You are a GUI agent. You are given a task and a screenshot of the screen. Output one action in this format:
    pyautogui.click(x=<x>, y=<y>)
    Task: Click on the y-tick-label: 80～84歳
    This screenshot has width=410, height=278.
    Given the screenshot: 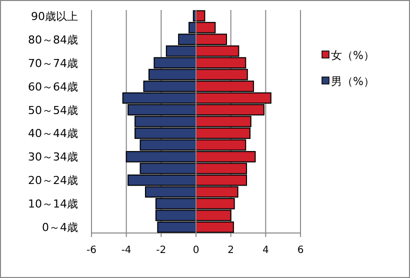 What is the action you would take?
    pyautogui.click(x=53, y=39)
    